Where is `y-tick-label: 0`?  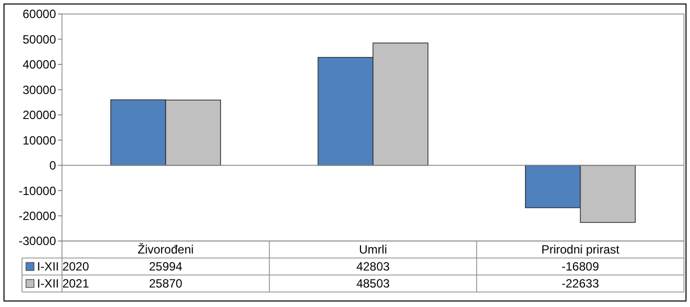
y-tick-label: 0 is located at coordinates (52, 165).